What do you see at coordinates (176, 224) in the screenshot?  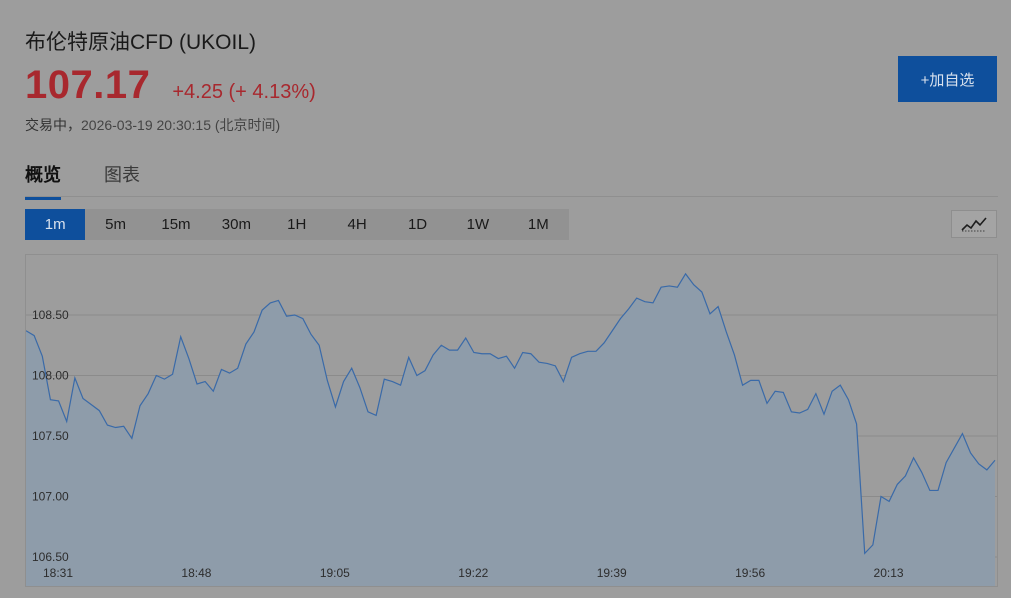 I see `interval-15m: 15m` at bounding box center [176, 224].